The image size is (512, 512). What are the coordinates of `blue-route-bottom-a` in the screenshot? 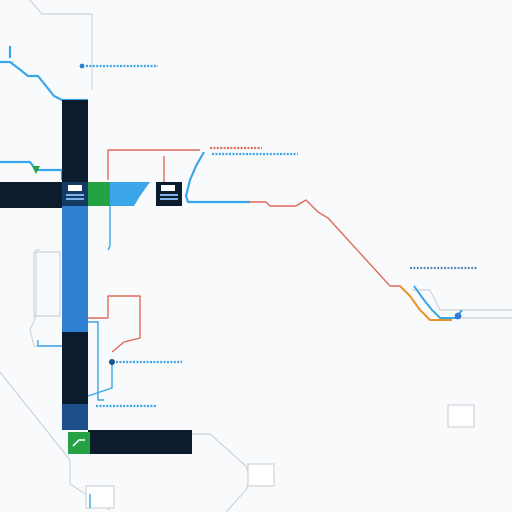 It's located at (96, 361).